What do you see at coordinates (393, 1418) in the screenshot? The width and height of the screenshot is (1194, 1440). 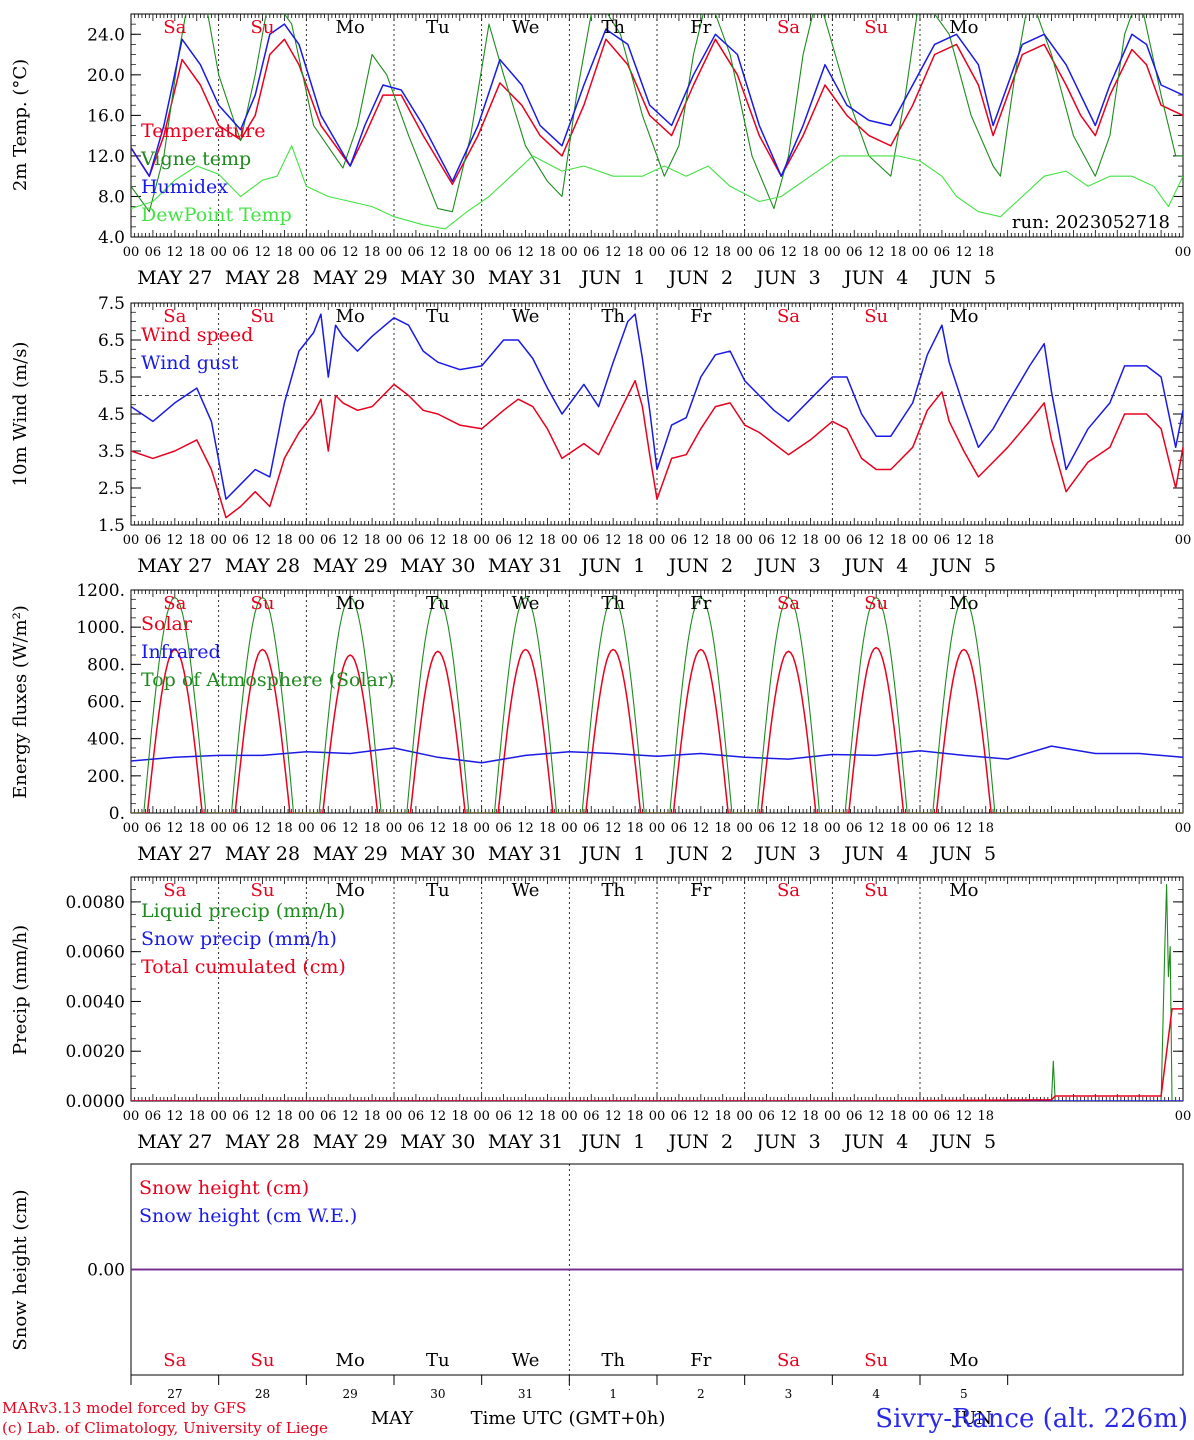 I see `month-may-label: MAY` at bounding box center [393, 1418].